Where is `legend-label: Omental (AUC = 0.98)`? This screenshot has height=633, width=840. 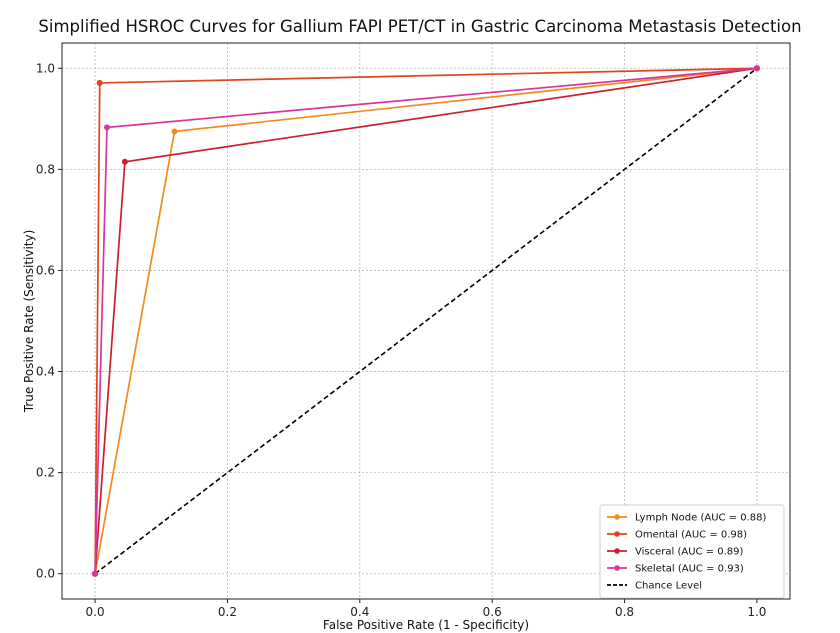 legend-label: Omental (AUC = 0.98) is located at coordinates (691, 535).